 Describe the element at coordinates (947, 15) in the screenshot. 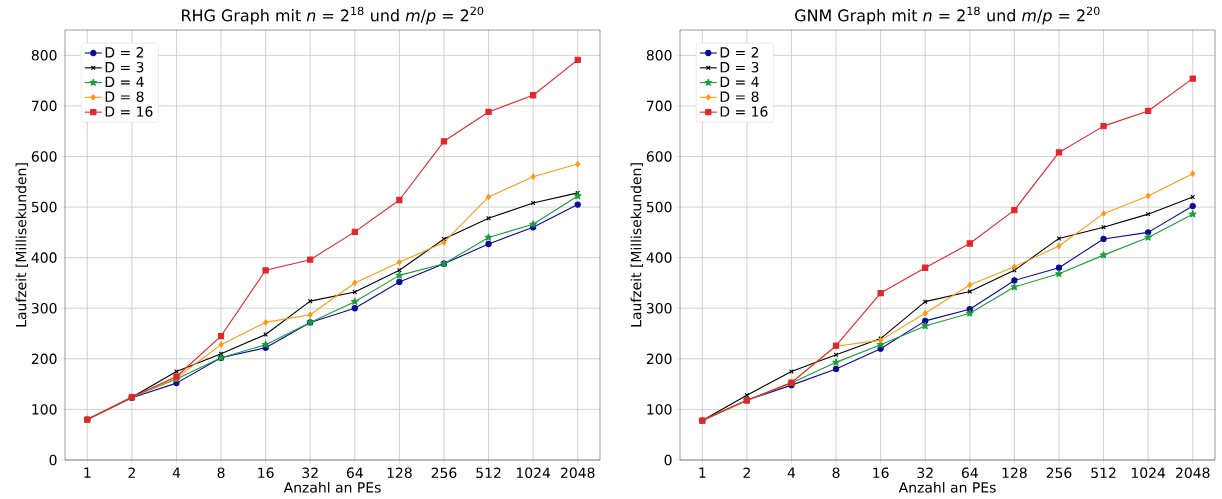

I see `chart-title: GNM Graph mit n = 2$^{18}$ und m/p = 2$^{20}$` at that location.